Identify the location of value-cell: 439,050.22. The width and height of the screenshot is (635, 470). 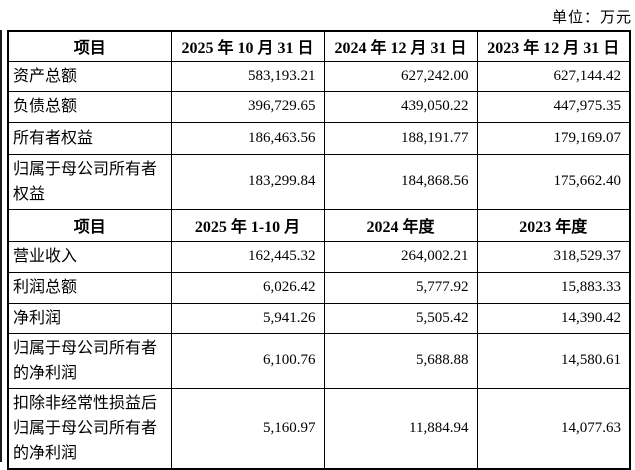
(400, 106).